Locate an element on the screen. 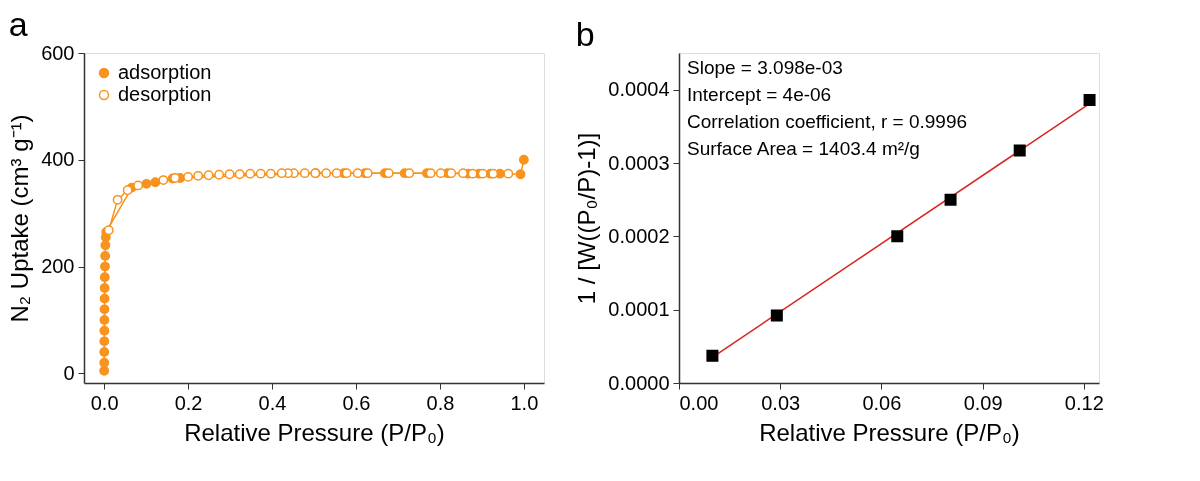  y-tick-label: 200 is located at coordinates (58, 266).